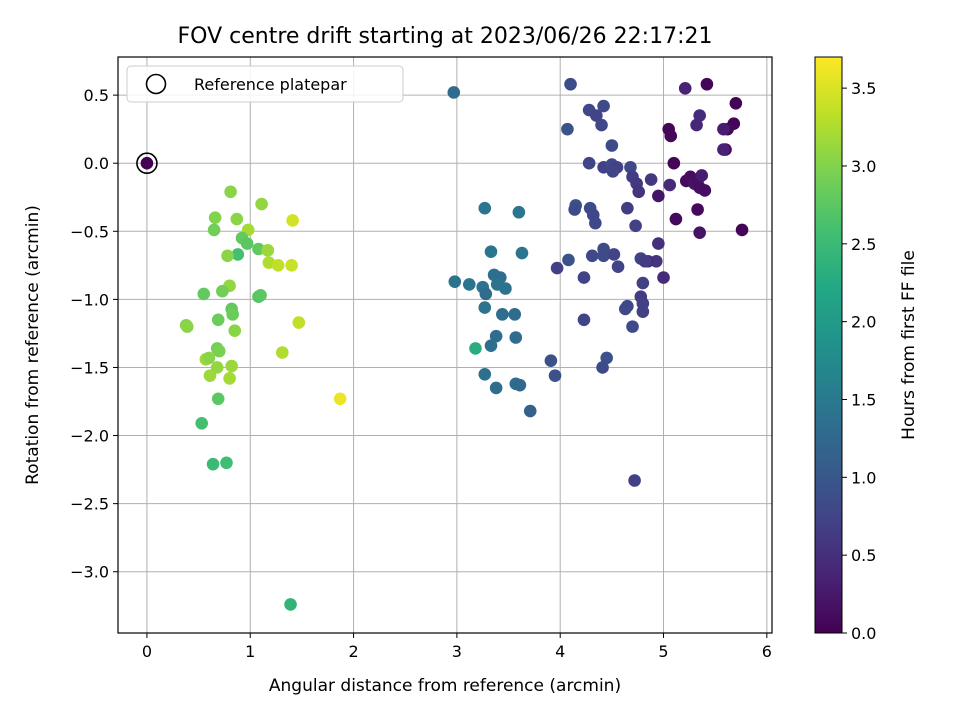 This screenshot has height=720, width=960. What do you see at coordinates (89, 504) in the screenshot?
I see `y-tick-label: −2.5` at bounding box center [89, 504].